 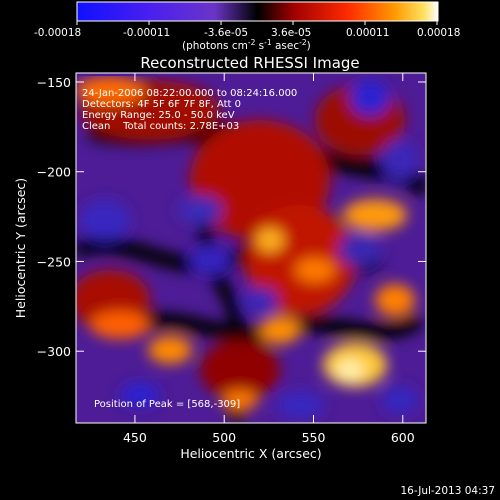 I want to click on x-tick-label: 450, so click(x=135, y=437).